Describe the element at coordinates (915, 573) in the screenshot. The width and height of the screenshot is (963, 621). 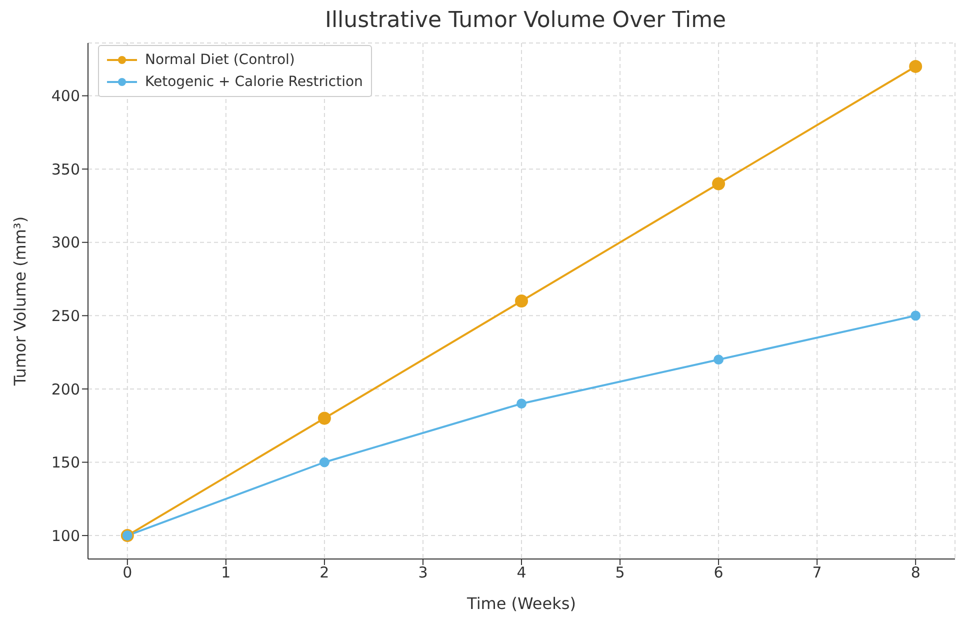
I see `x-tick-label: 8` at that location.